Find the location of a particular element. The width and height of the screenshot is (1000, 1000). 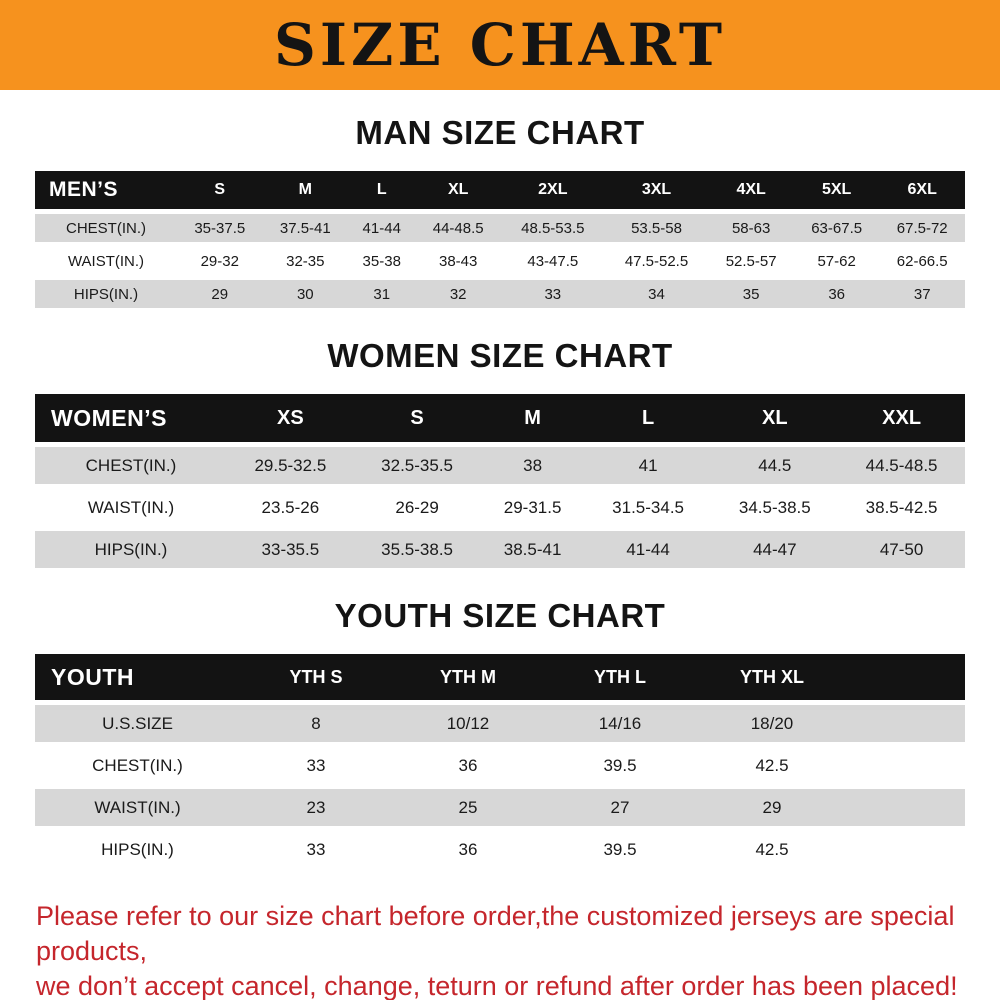

size-column-header: XXL is located at coordinates (901, 418).